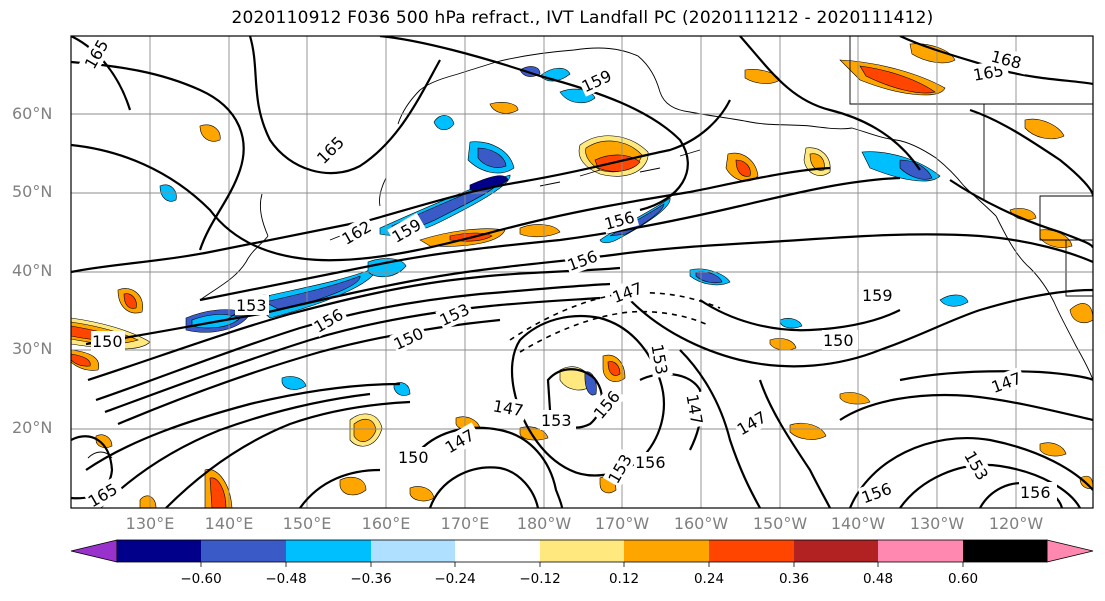 The image size is (1105, 601). Describe the element at coordinates (877, 295) in the screenshot. I see `contour-label: 159` at that location.